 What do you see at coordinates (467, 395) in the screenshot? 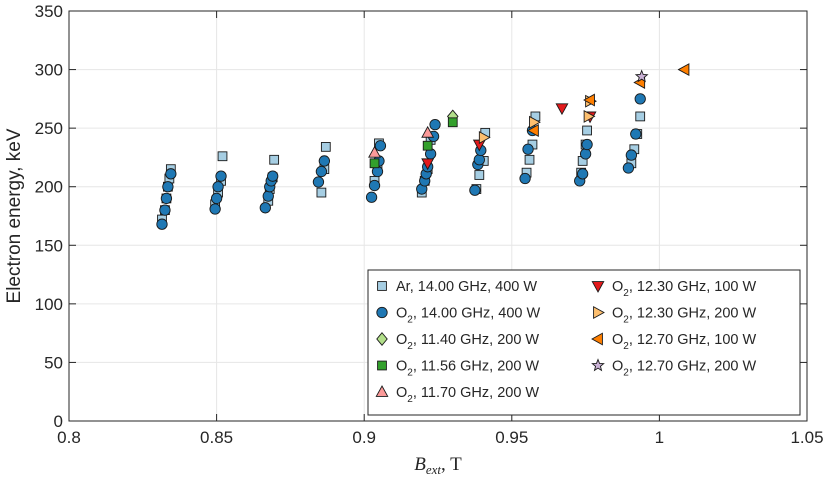
I see `legend-label: O2, 11.70 GHz, 200 W` at bounding box center [467, 395].